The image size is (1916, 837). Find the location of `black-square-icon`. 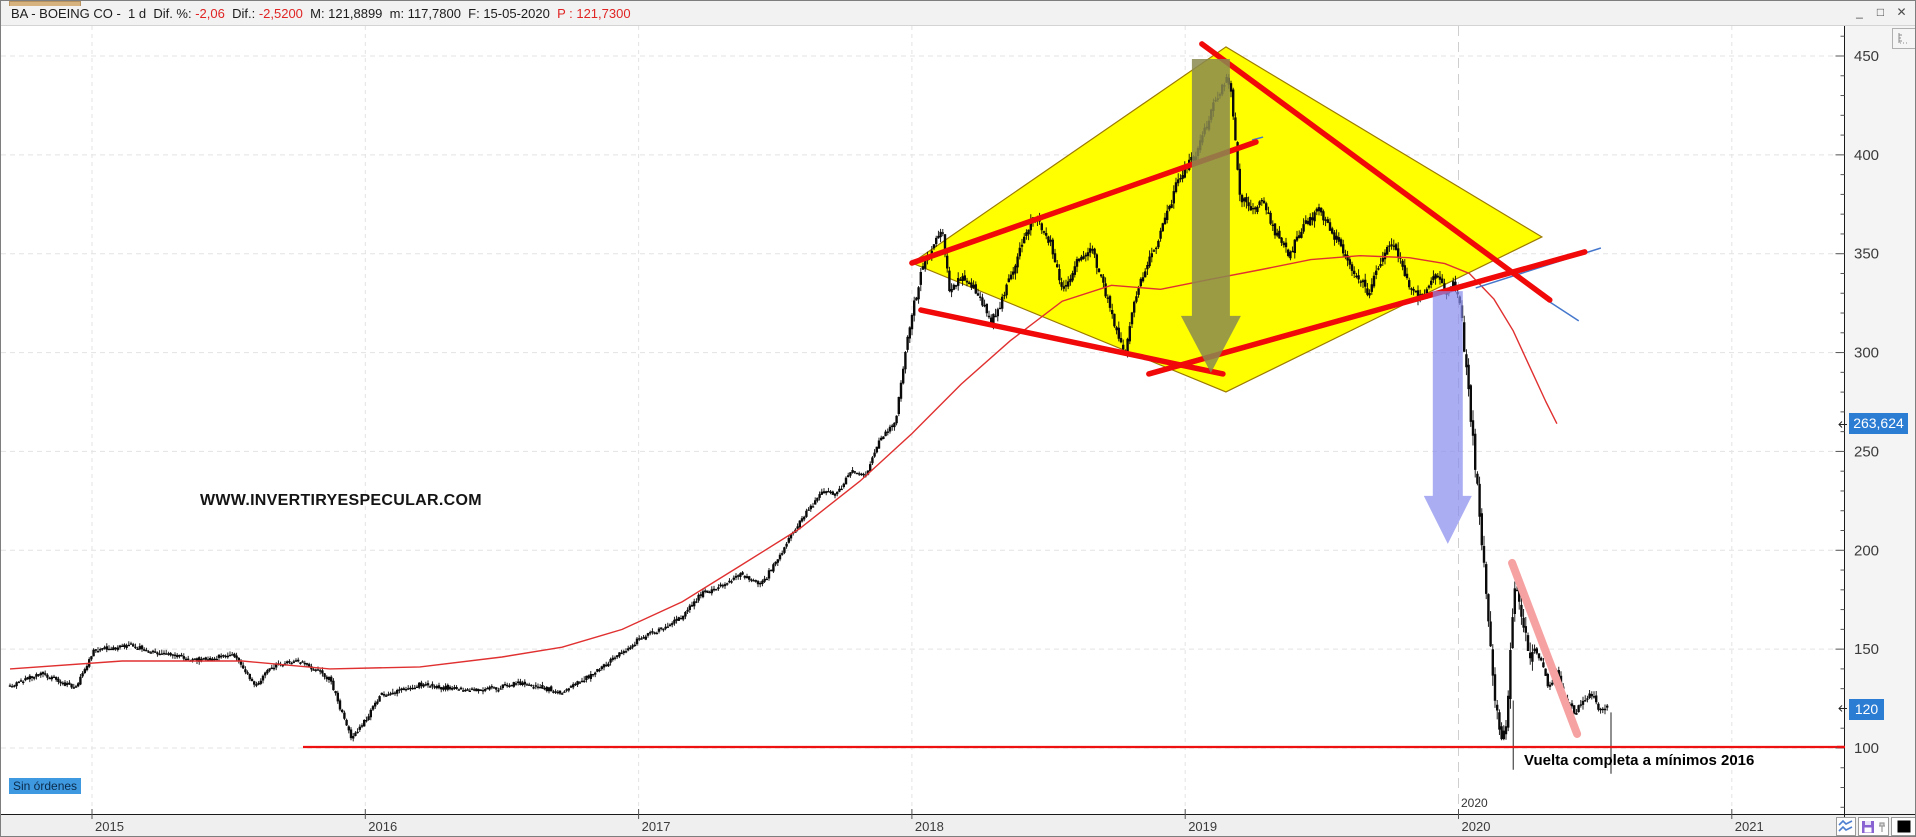

black-square-icon is located at coordinates (1903, 826).